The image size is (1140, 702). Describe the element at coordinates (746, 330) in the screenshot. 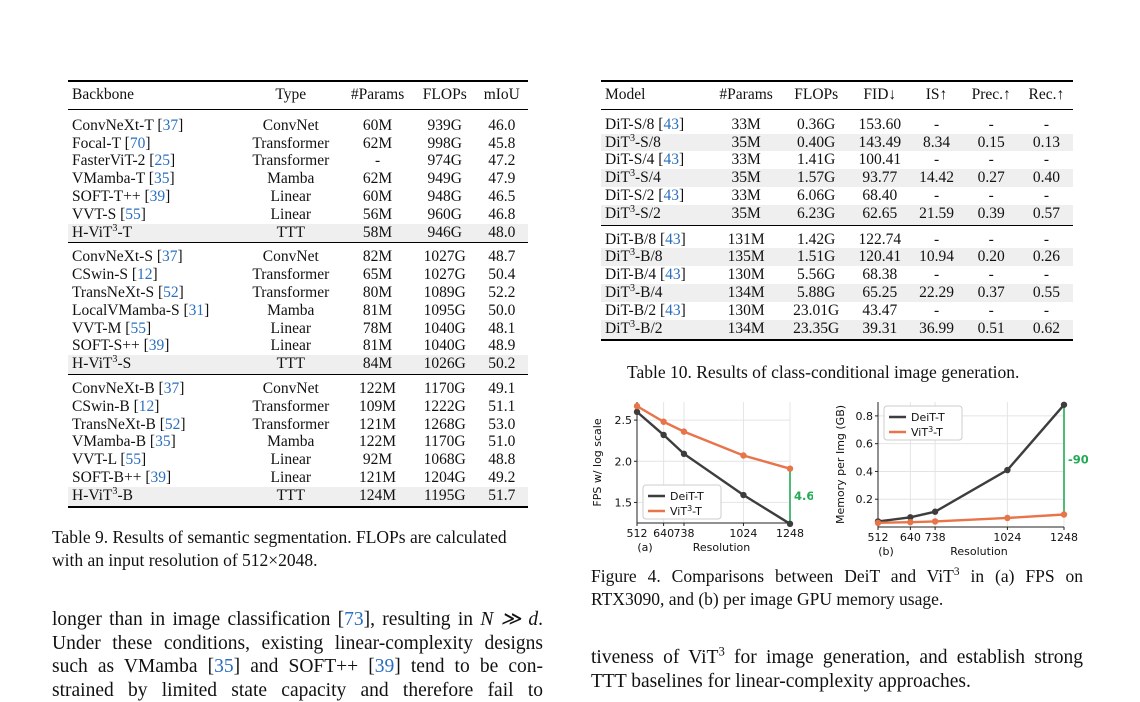

I see `params-cell: 134M` at that location.